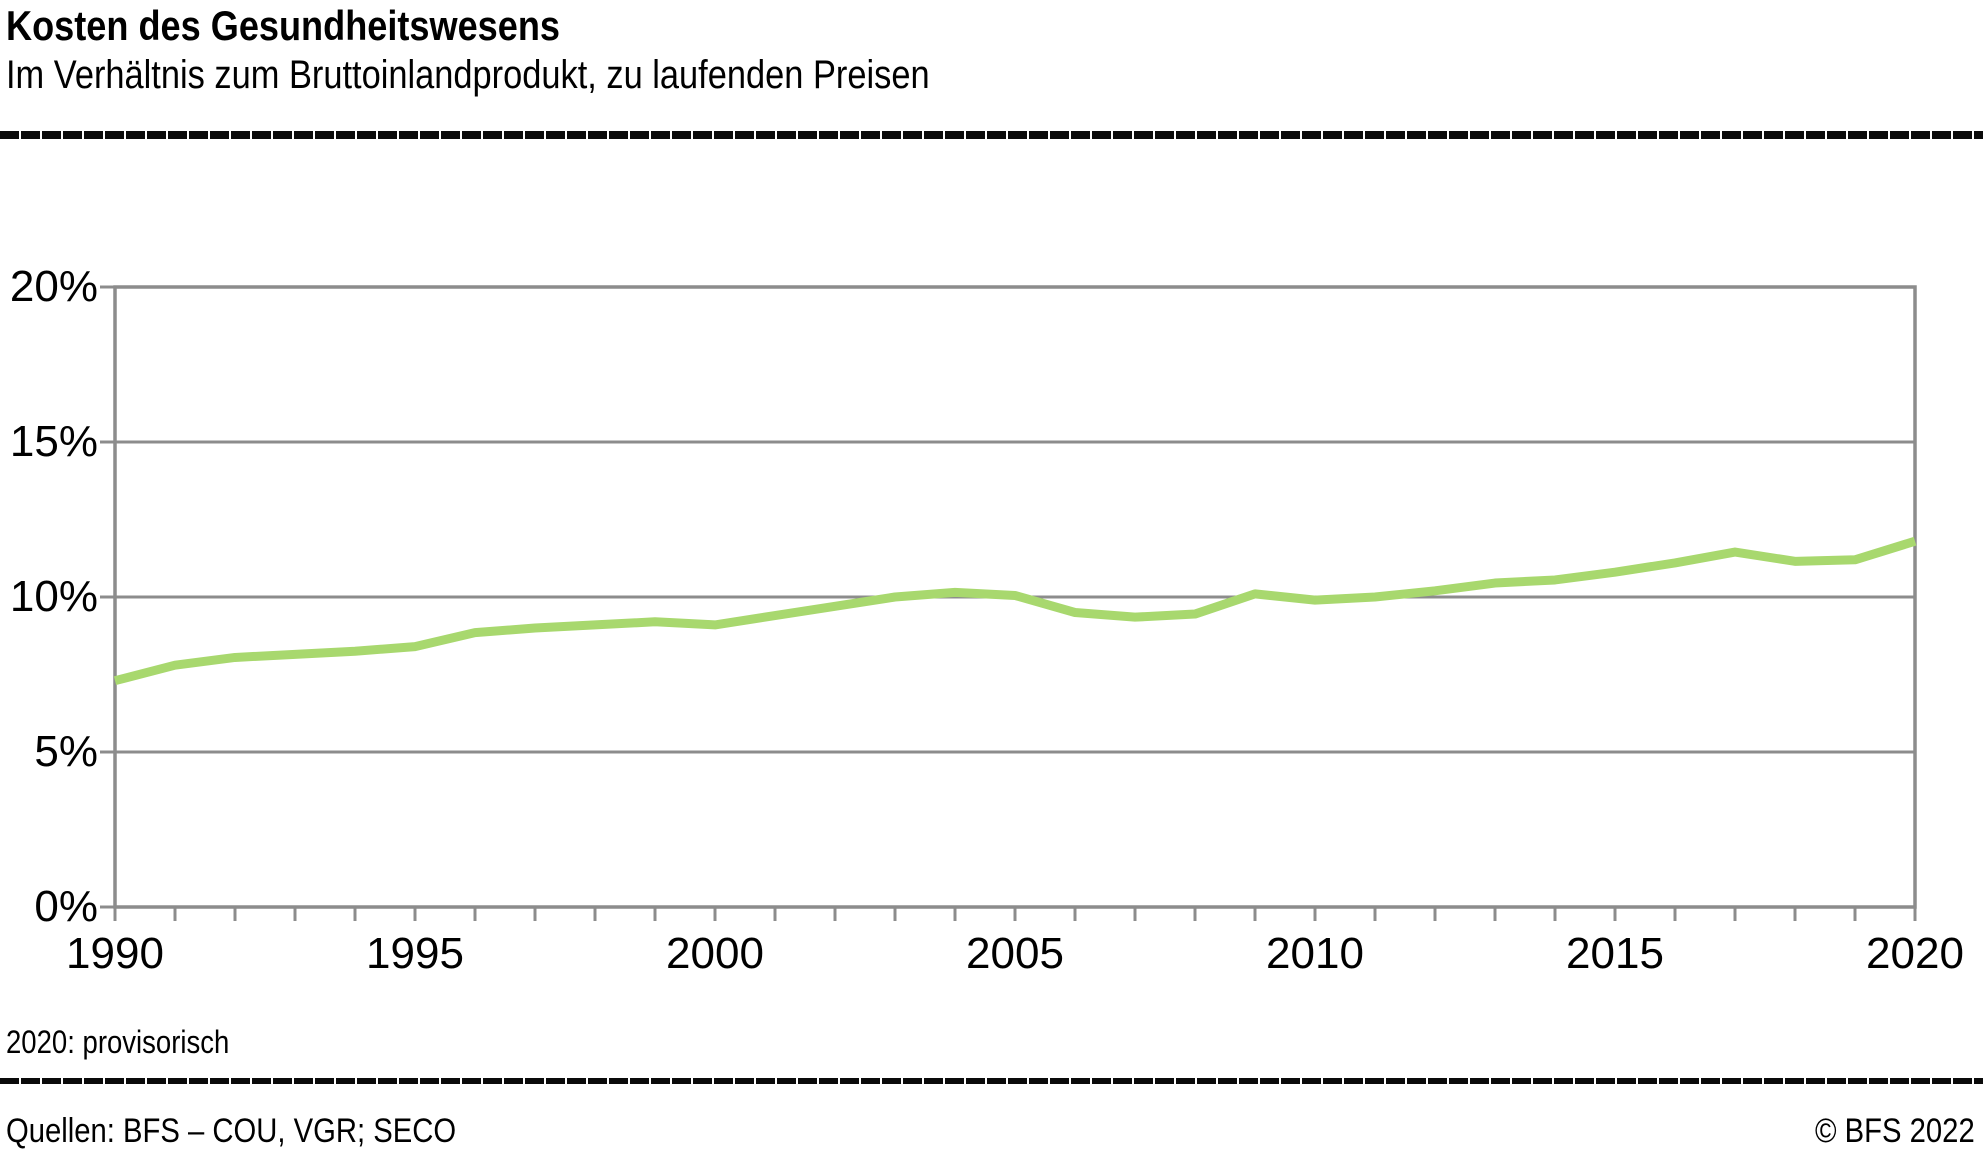 Image resolution: width=1983 pixels, height=1161 pixels. What do you see at coordinates (66, 751) in the screenshot?
I see `y-axis-label: 5%` at bounding box center [66, 751].